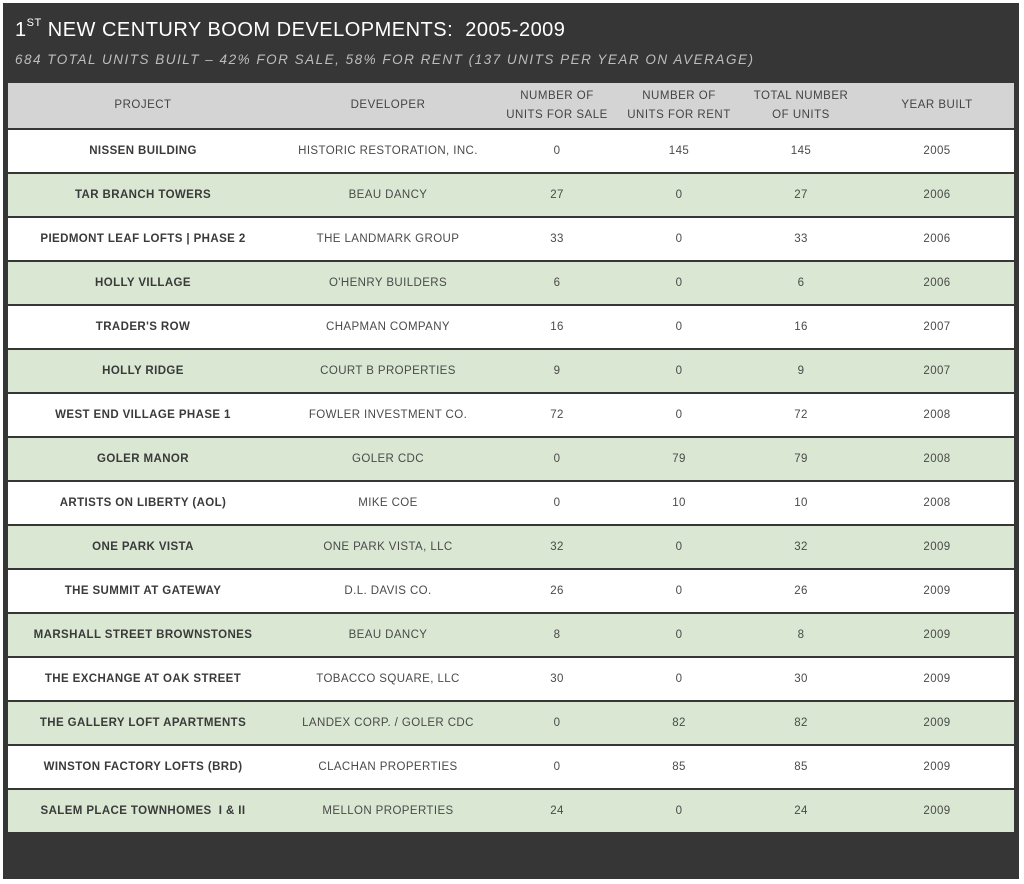 The image size is (1024, 884). I want to click on column-header-project: PROJECT, so click(143, 106).